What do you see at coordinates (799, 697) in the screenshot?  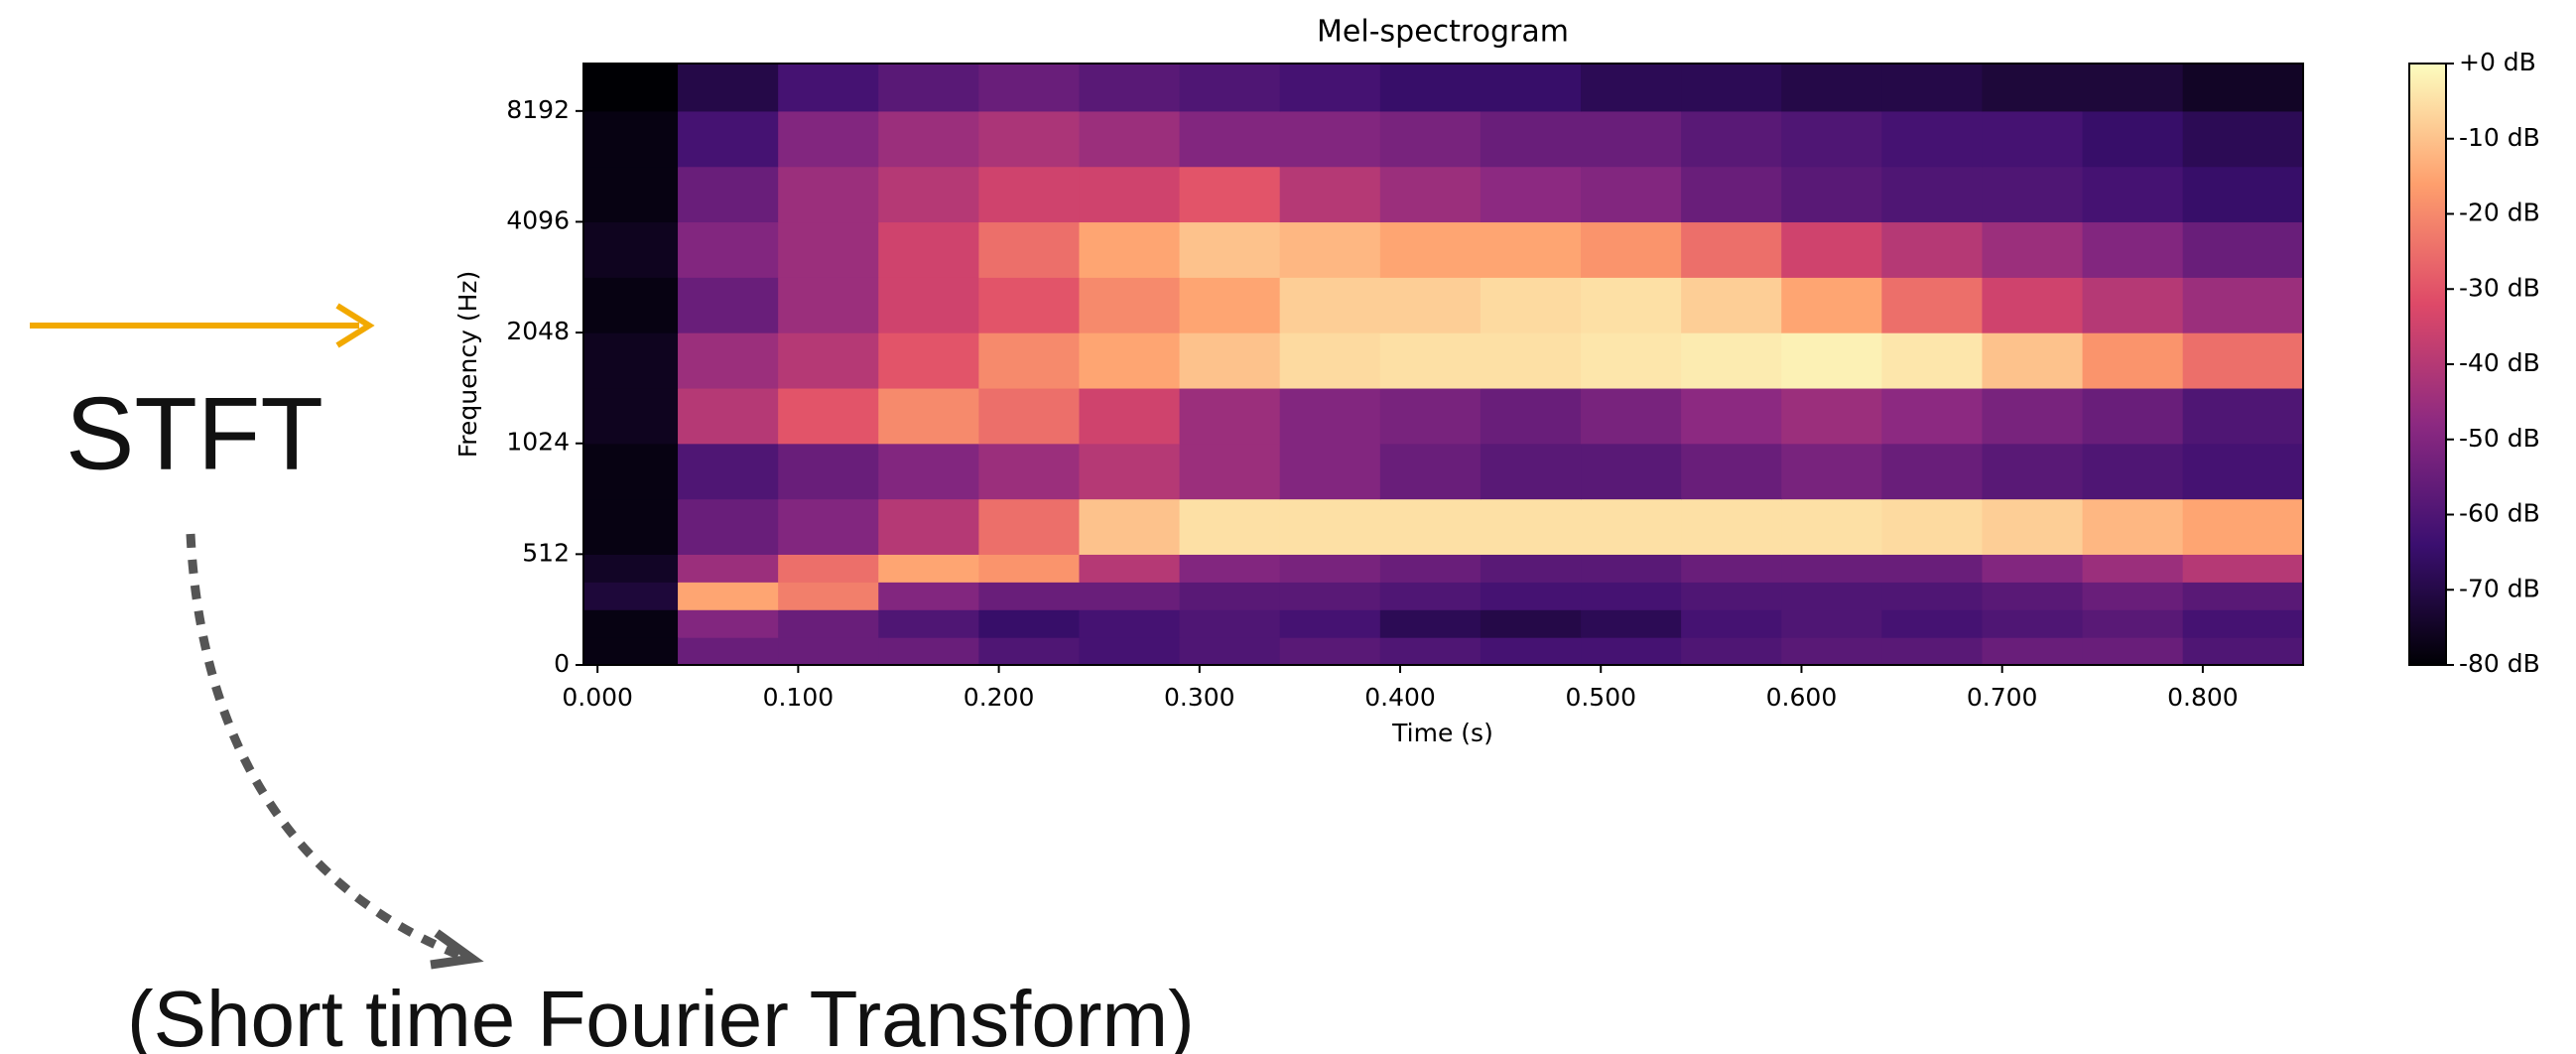 I see `x-tick-label: 0.100` at bounding box center [799, 697].